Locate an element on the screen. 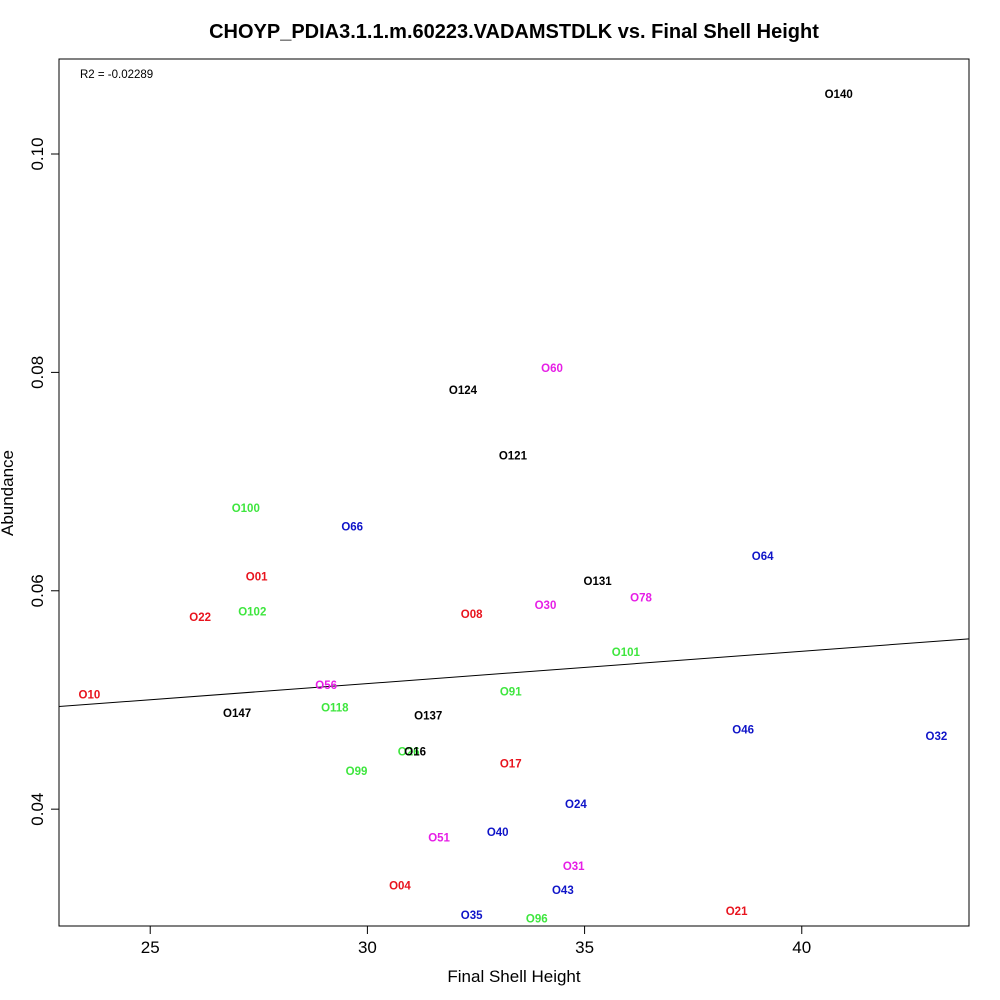 The height and width of the screenshot is (1000, 1000). point-label: O22 is located at coordinates (200, 618).